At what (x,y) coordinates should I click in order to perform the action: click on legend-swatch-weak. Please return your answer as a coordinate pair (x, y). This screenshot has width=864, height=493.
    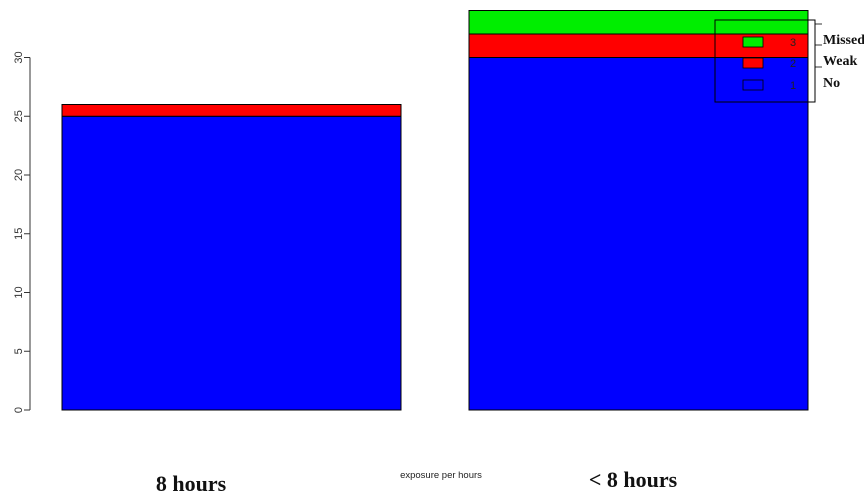
    Looking at the image, I should click on (753, 63).